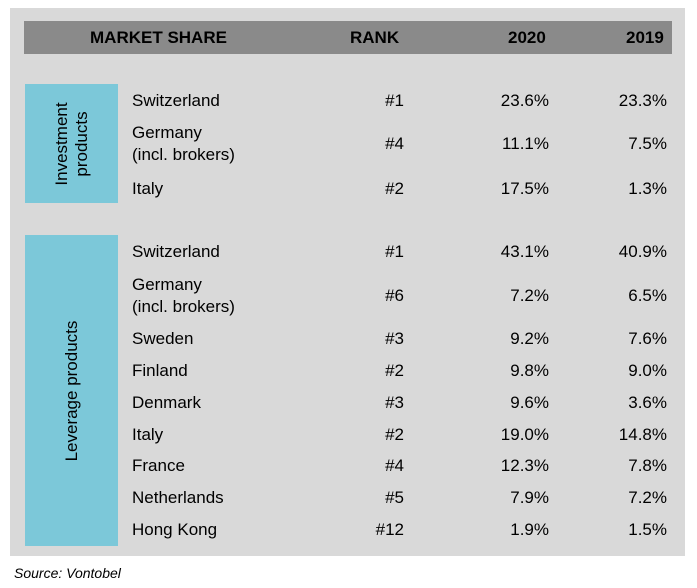  I want to click on value-2019-cell: 1.5%, so click(647, 529).